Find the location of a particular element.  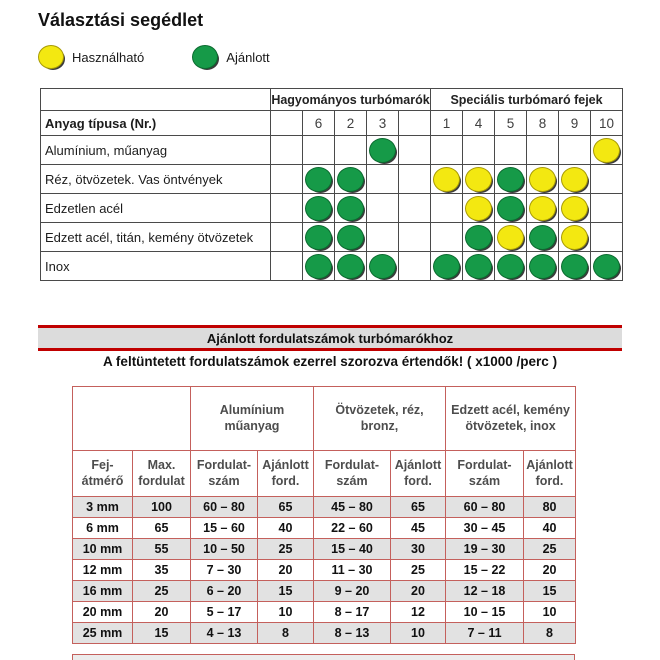

speed-value-cell: 15 – 22 is located at coordinates (485, 570).